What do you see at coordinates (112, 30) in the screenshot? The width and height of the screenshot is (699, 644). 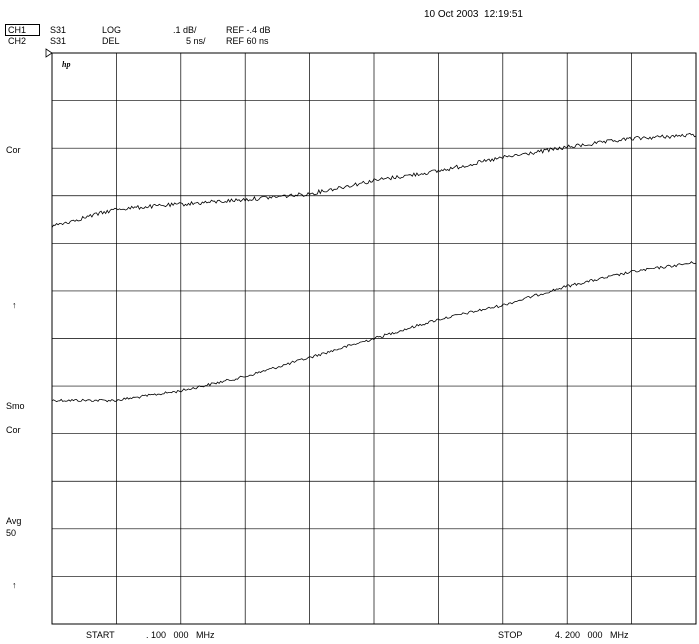 I see `ch1-format: LOG` at bounding box center [112, 30].